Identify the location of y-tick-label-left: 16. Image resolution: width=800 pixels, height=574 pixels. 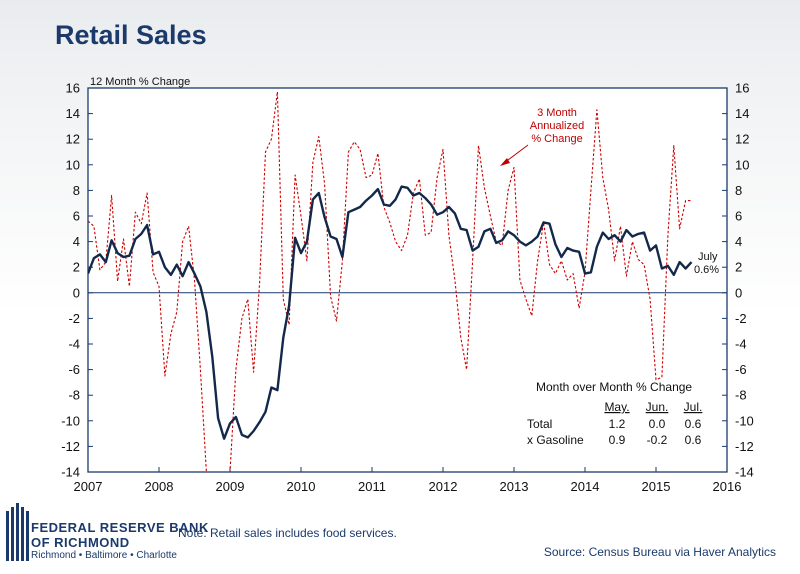
(73, 88).